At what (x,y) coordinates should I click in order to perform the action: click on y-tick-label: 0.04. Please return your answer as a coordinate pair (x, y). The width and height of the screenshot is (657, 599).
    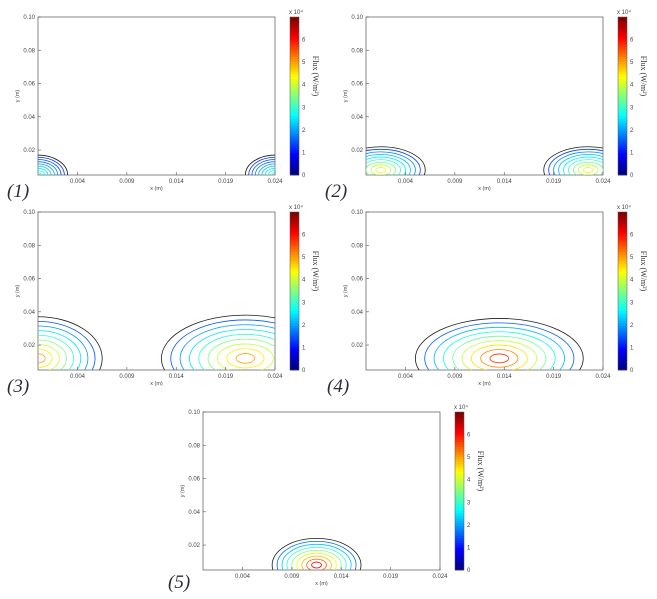
    Looking at the image, I should click on (194, 513).